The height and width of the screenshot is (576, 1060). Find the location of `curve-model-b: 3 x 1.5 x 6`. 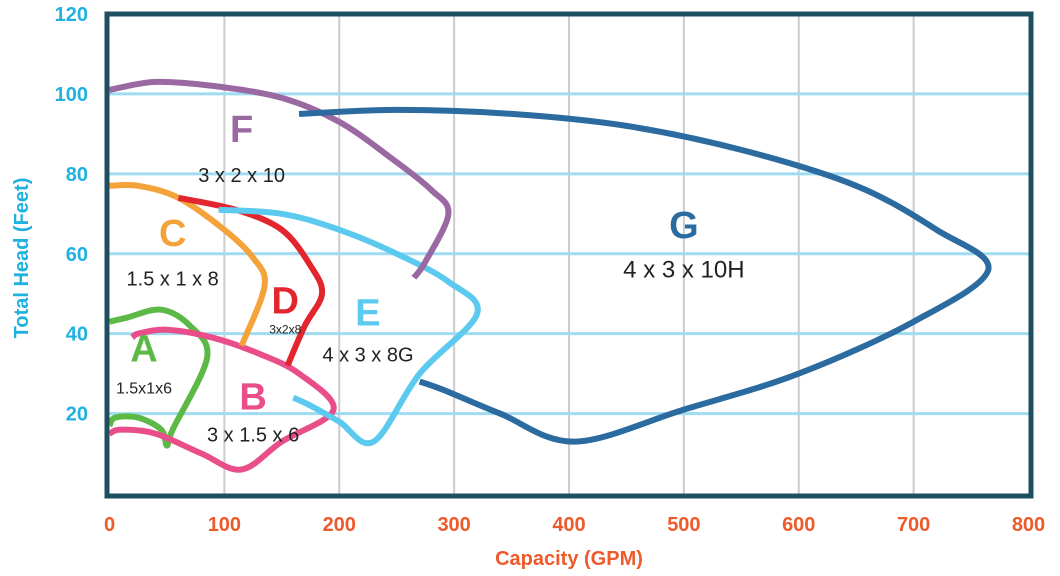

curve-model-b: 3 x 1.5 x 6 is located at coordinates (253, 436).